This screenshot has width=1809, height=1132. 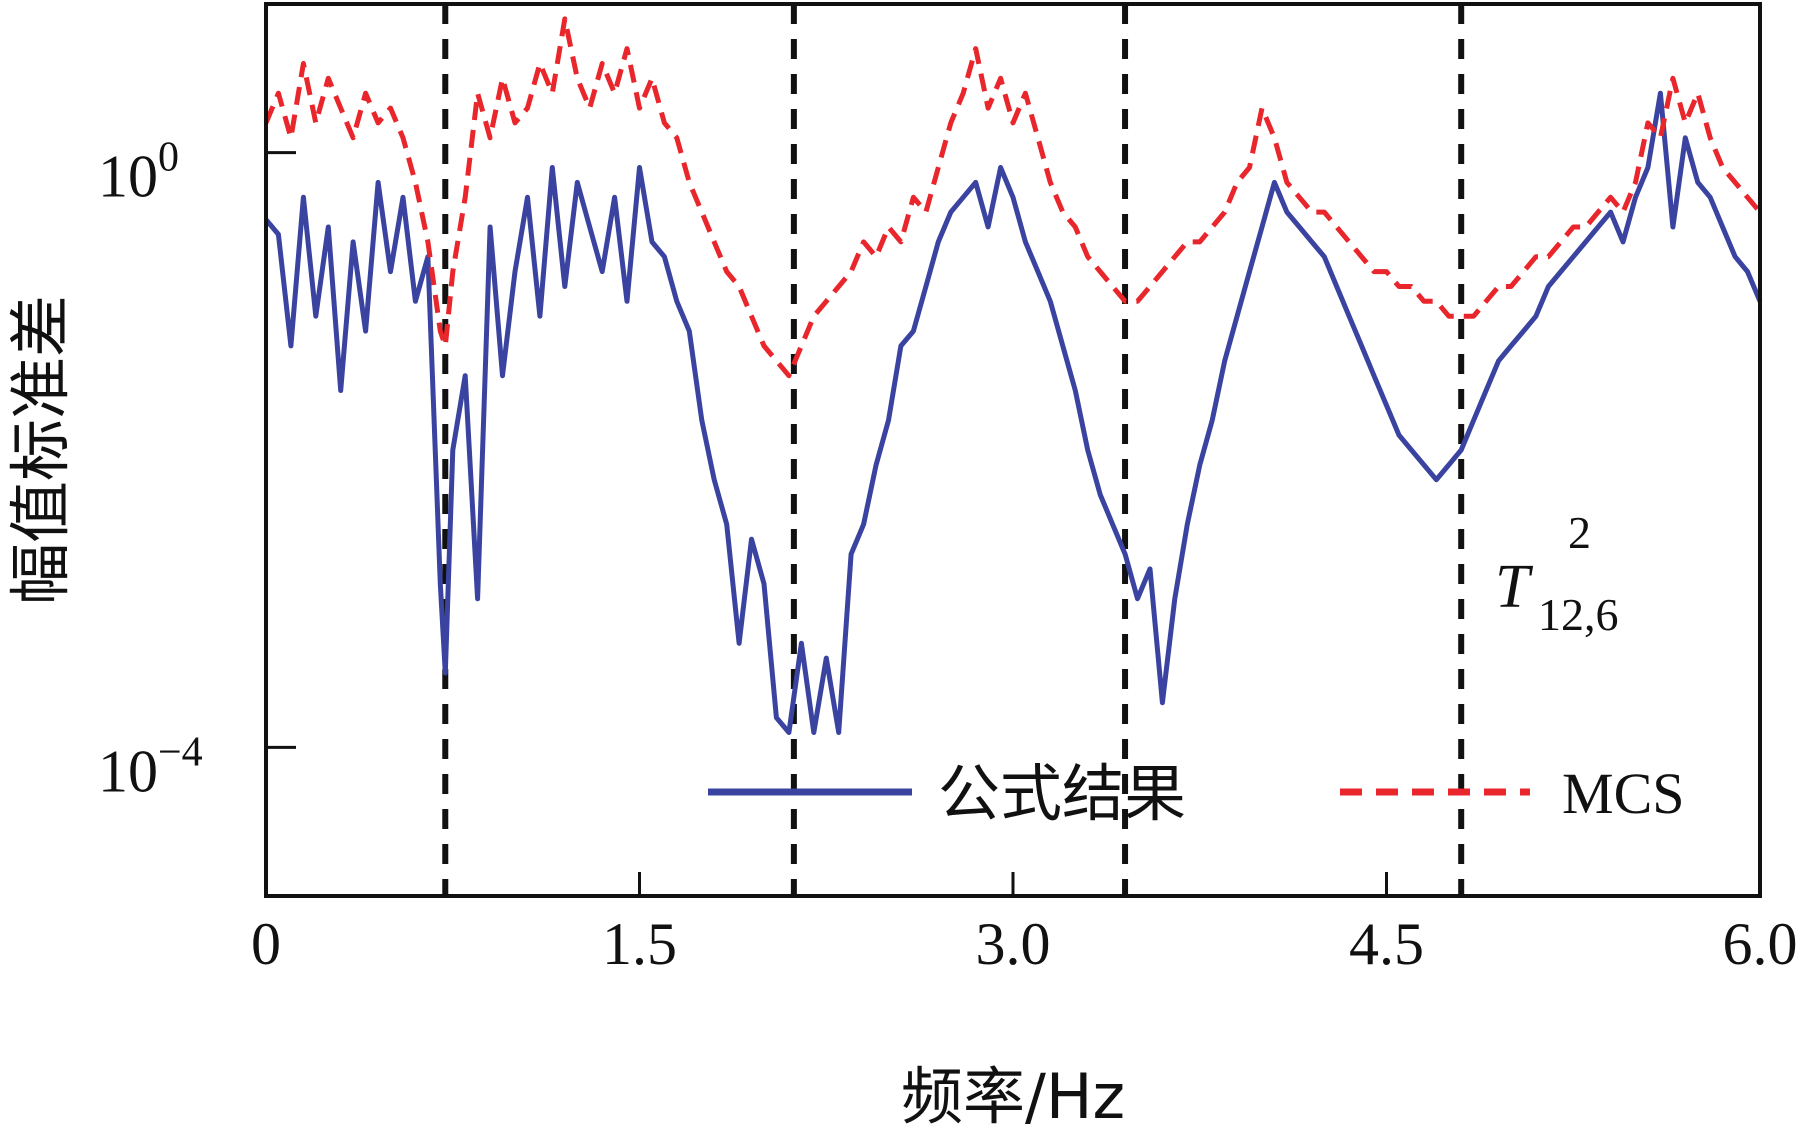 I want to click on annotation: T 2 12,6, so click(x=1557, y=573).